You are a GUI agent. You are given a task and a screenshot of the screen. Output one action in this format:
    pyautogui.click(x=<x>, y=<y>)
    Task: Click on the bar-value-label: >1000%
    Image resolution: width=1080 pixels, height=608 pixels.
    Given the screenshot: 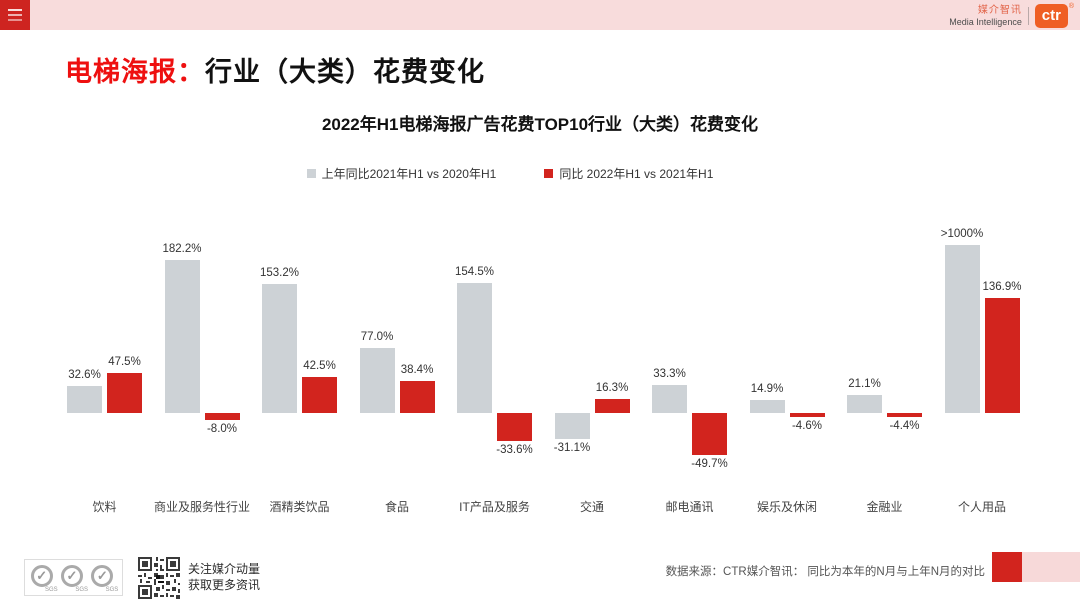 What is the action you would take?
    pyautogui.click(x=962, y=234)
    